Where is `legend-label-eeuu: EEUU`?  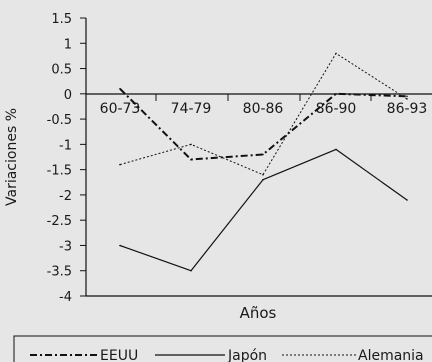
legend-label-eeuu: EEUU is located at coordinates (119, 355).